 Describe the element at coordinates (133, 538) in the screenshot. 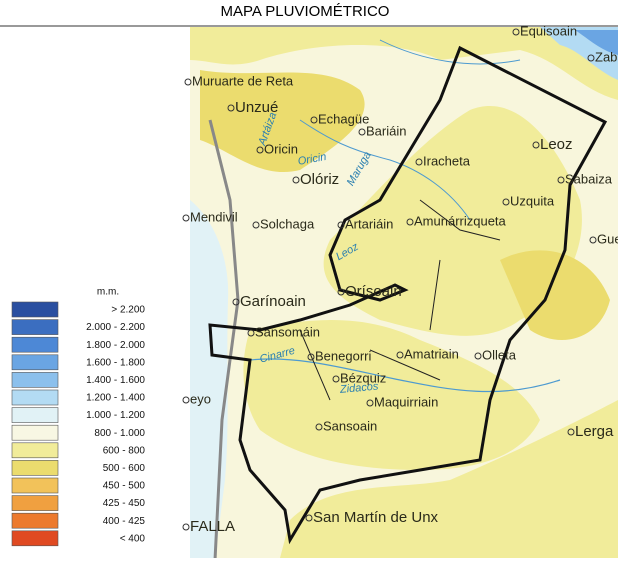

I see `legend-label: < 400` at that location.